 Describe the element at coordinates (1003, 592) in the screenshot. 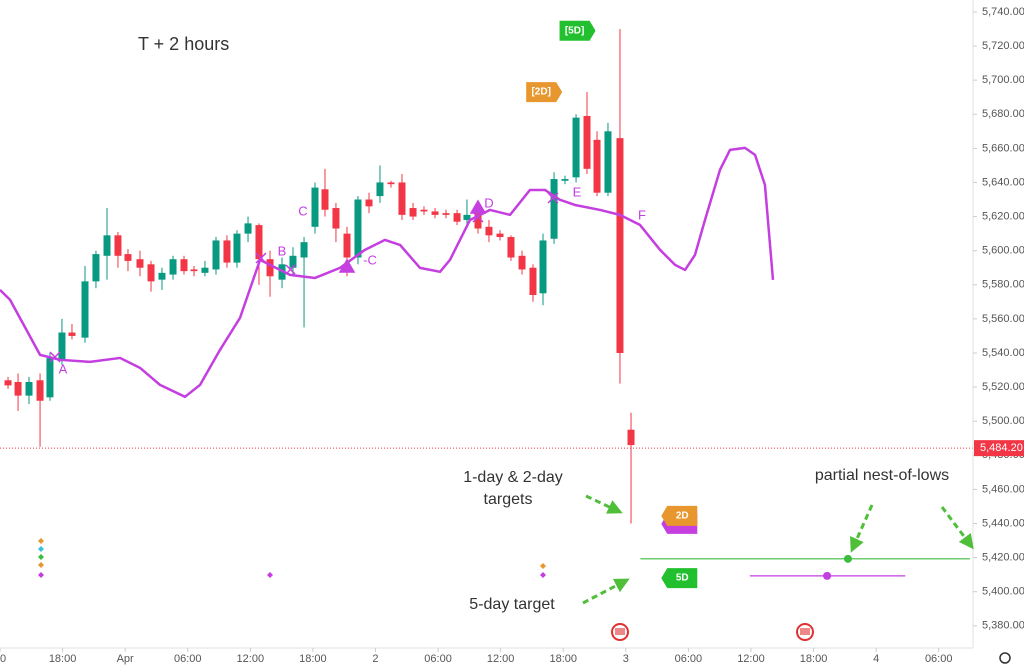

I see `y-tick-label: 5,400.00` at that location.